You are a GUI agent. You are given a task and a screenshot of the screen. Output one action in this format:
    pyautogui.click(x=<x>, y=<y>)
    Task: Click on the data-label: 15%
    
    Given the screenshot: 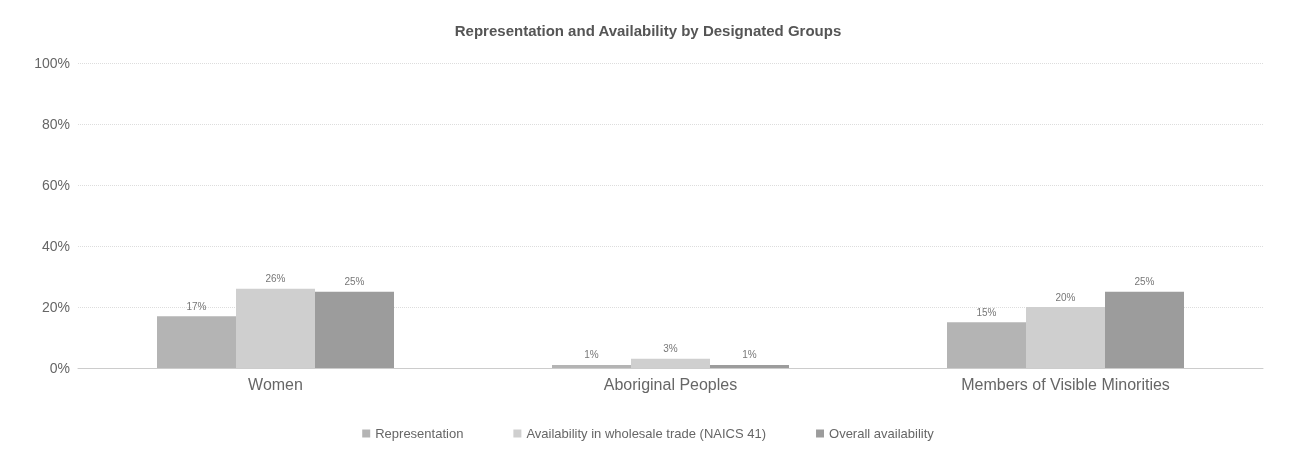 What is the action you would take?
    pyautogui.click(x=986, y=312)
    